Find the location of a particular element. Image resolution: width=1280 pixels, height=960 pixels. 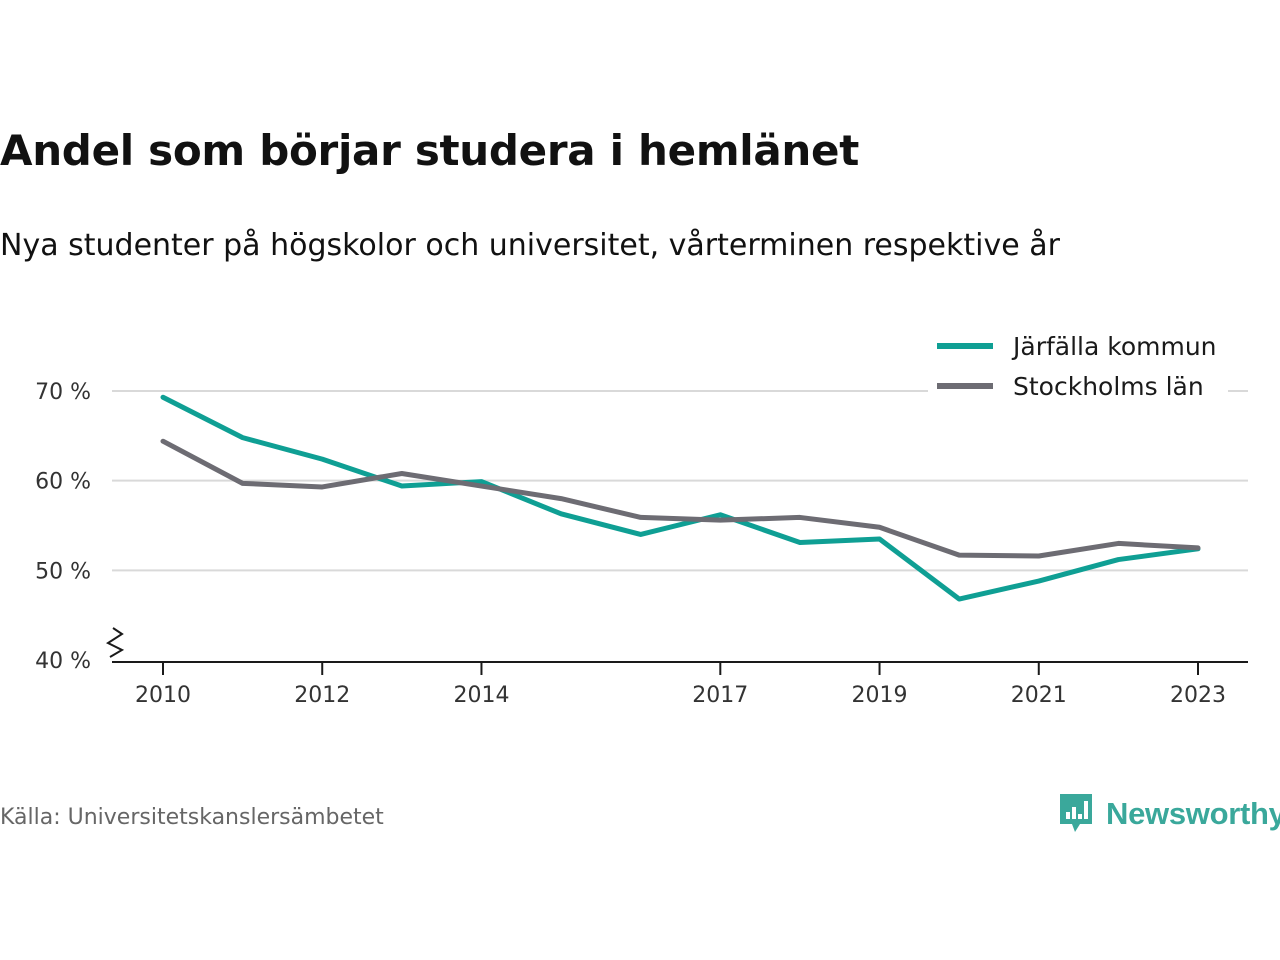

chart-title: Andel som börjar studera i hemlänet is located at coordinates (429, 150).